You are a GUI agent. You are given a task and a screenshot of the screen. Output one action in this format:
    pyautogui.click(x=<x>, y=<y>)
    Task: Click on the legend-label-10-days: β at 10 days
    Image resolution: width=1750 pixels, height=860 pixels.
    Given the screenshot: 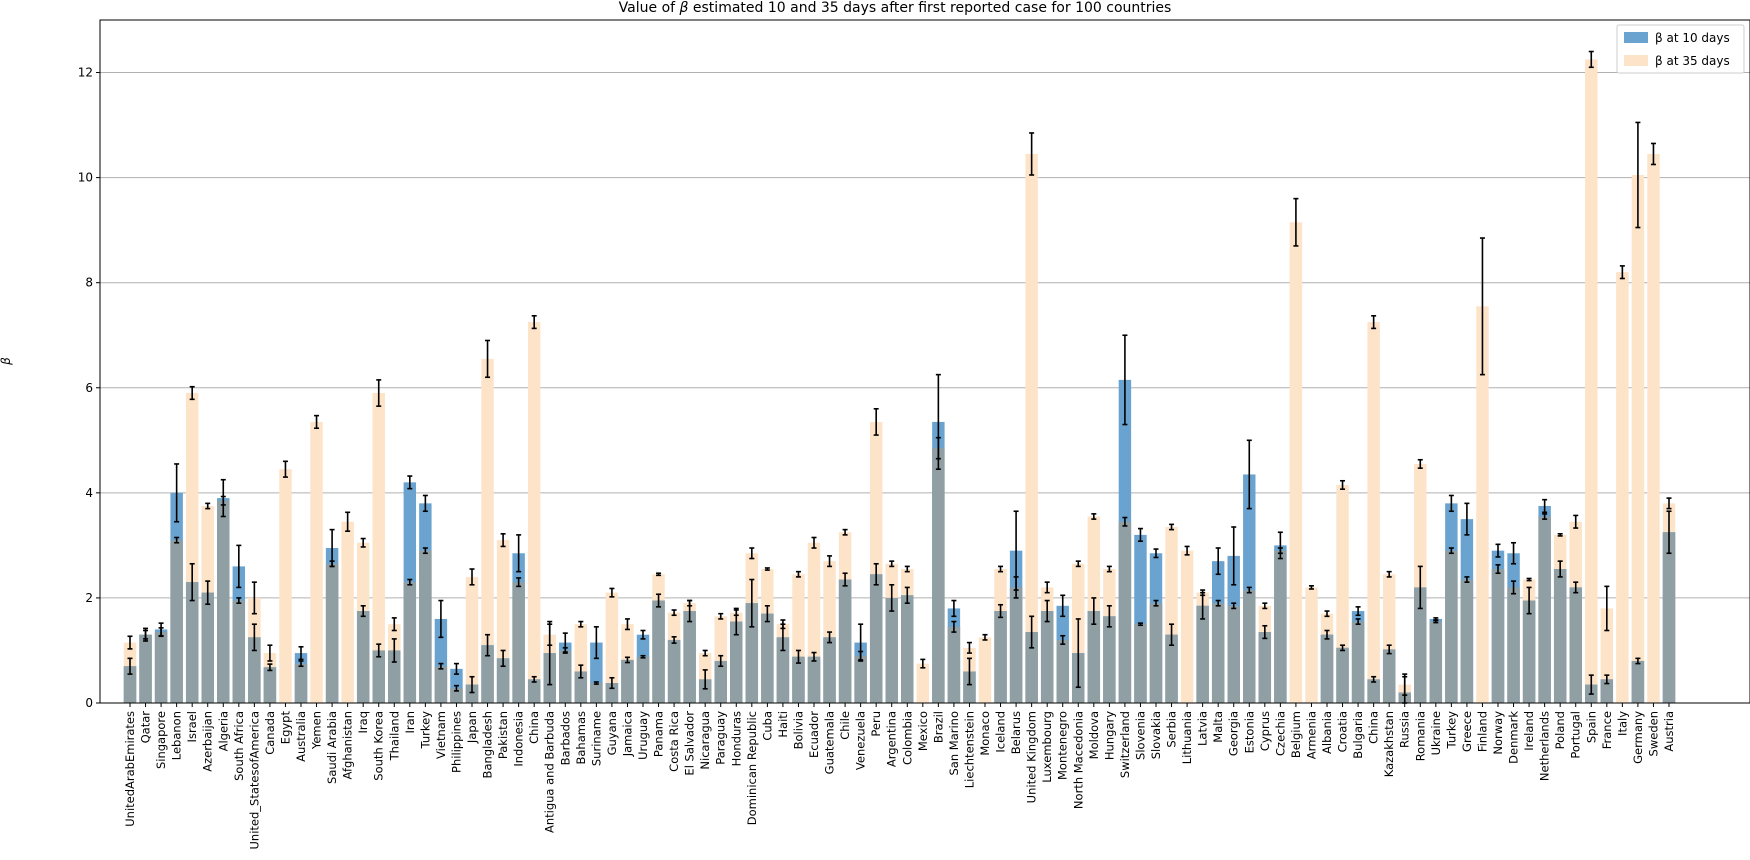 What is the action you would take?
    pyautogui.click(x=1692, y=38)
    